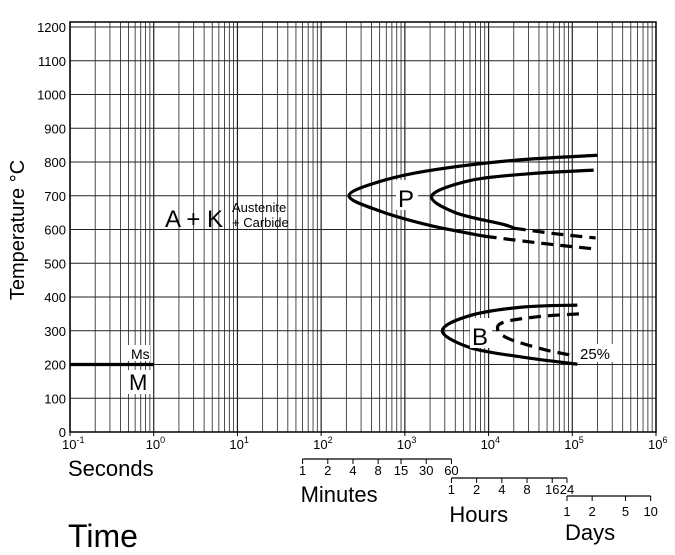 The height and width of the screenshot is (555, 675). Describe the element at coordinates (55, 128) in the screenshot. I see `y-tick-label: 900` at that location.